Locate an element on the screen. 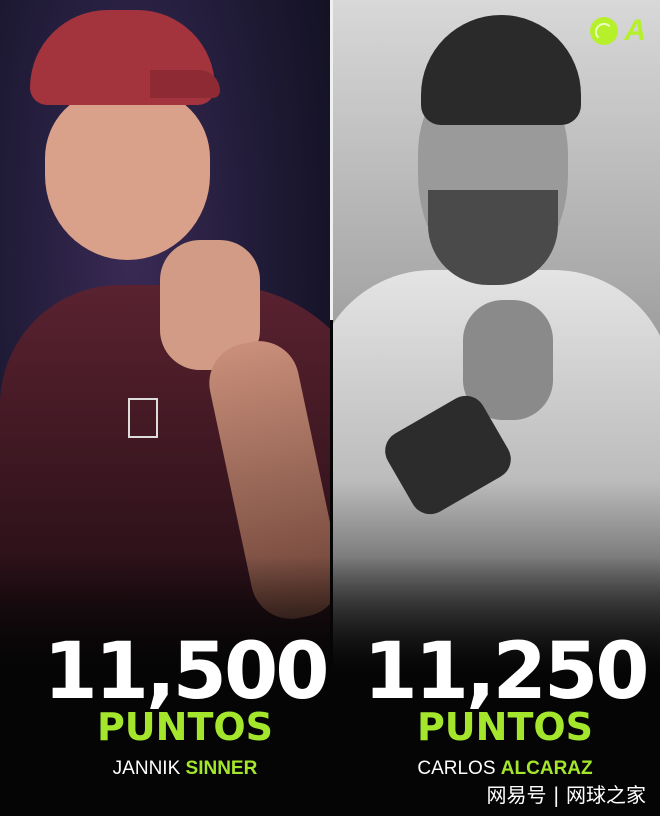 This screenshot has width=660, height=816. points-value: 11,500 is located at coordinates (186, 672).